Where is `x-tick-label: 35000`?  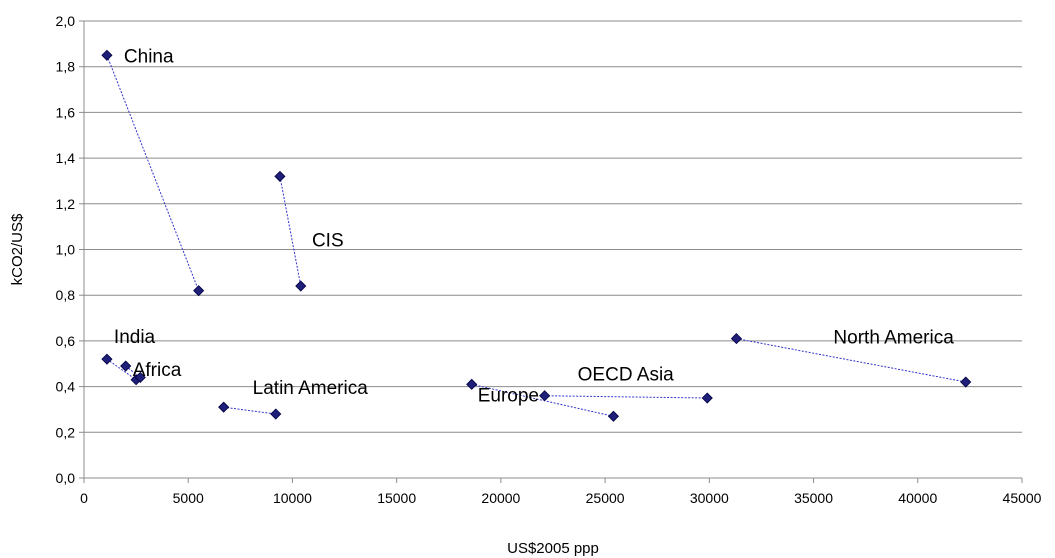 x-tick-label: 35000 is located at coordinates (813, 498).